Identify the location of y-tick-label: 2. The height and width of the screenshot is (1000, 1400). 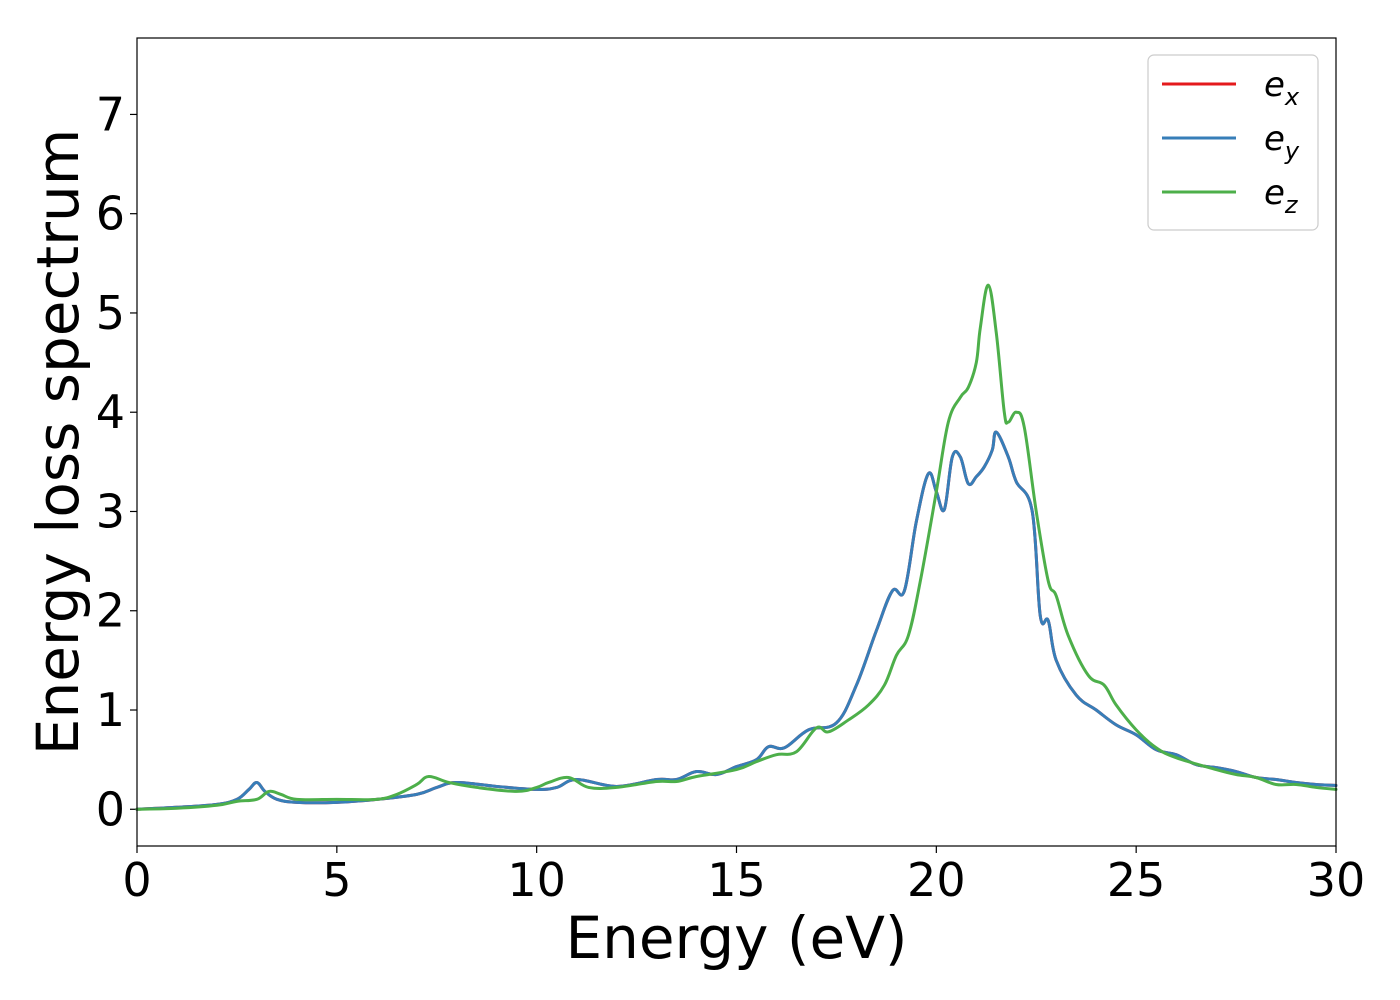
(110, 611).